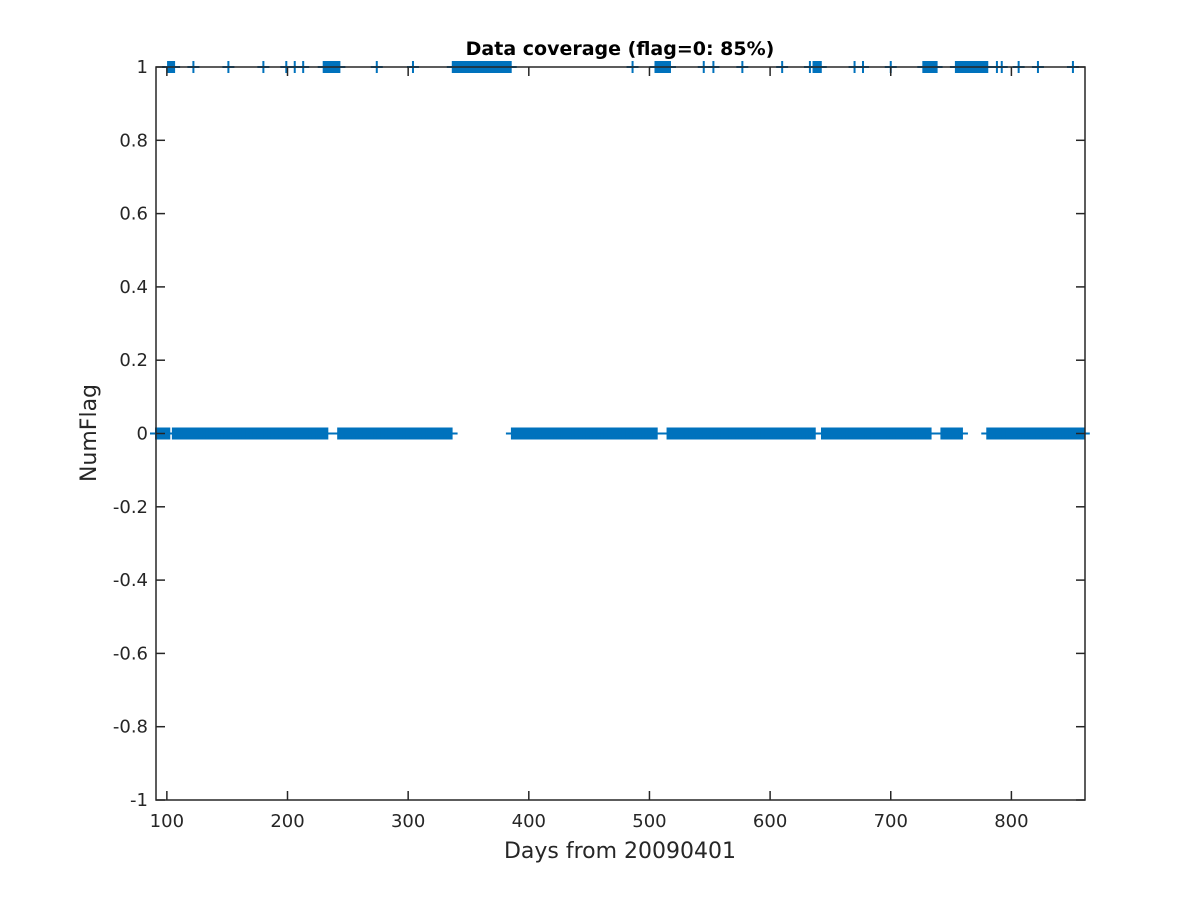 This screenshot has height=900, width=1200. Describe the element at coordinates (770, 821) in the screenshot. I see `x-tick-label: 600` at that location.